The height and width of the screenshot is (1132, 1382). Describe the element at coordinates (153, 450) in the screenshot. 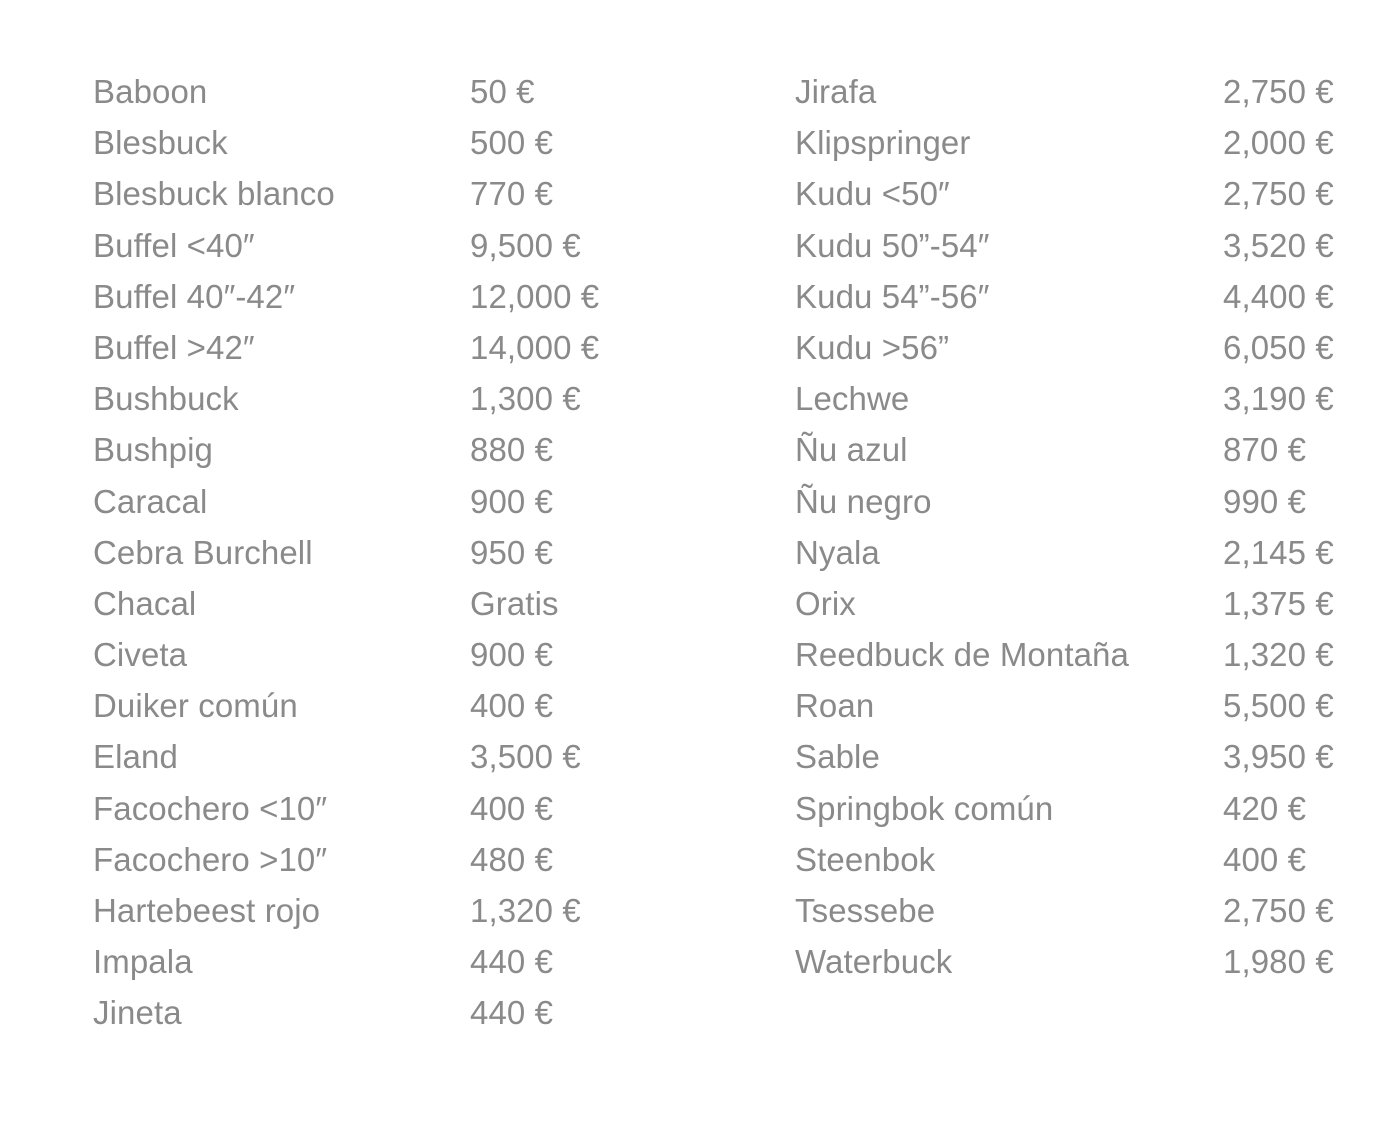

I see `animal-name: Bushpig` at that location.